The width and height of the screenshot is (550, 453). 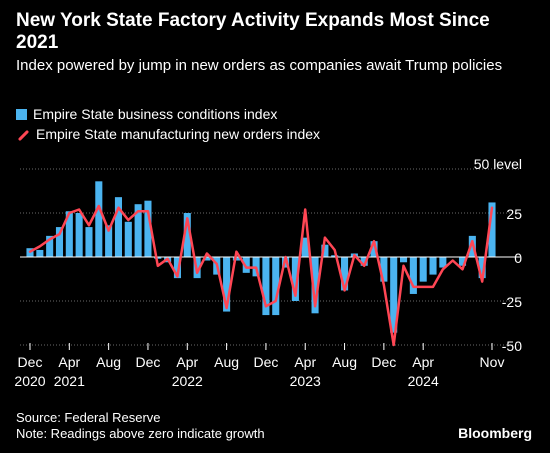 What do you see at coordinates (29, 380) in the screenshot?
I see `x-tick-year-label: 2020` at bounding box center [29, 380].